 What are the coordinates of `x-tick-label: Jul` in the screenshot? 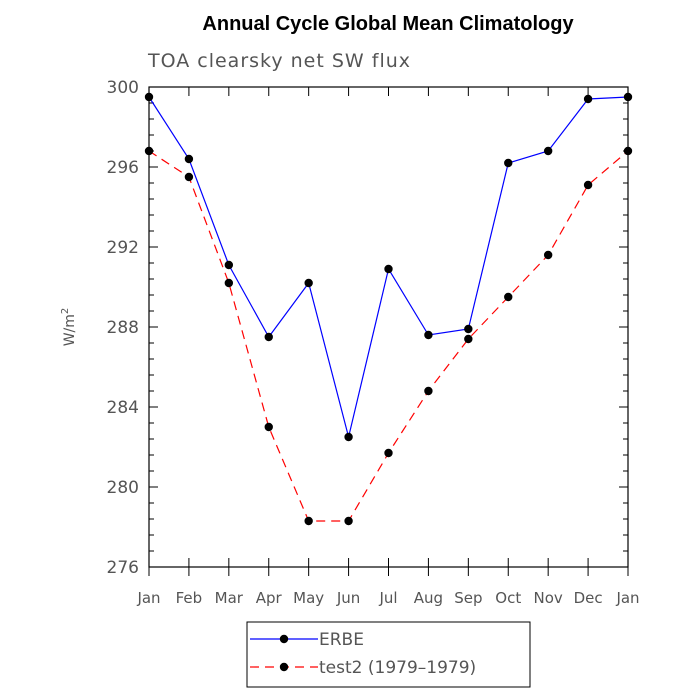 It's located at (387, 598).